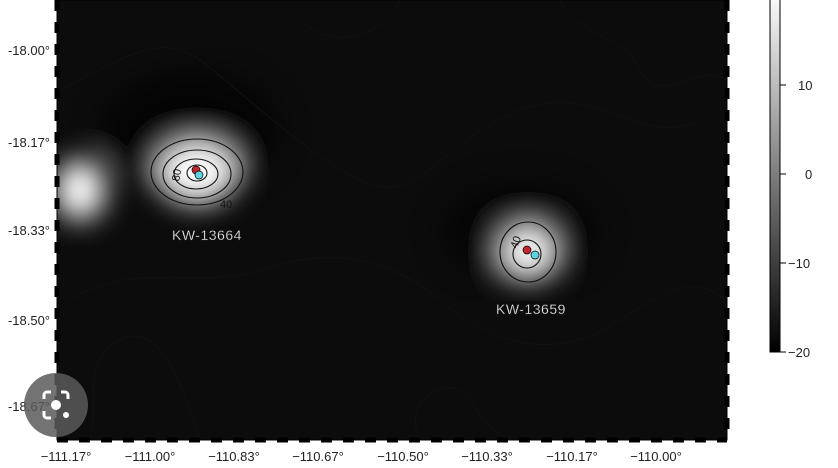 This screenshot has width=838, height=468. What do you see at coordinates (656, 456) in the screenshot?
I see `x-tick: −110.00°` at bounding box center [656, 456].